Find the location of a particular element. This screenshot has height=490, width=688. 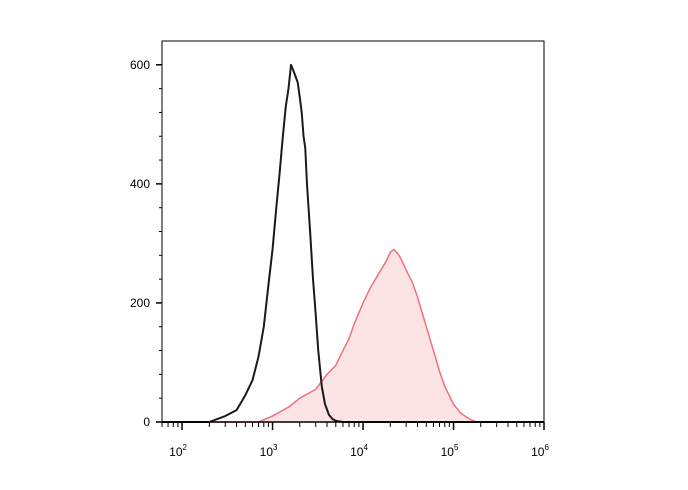

y-tick-label: 0 is located at coordinates (146, 422).